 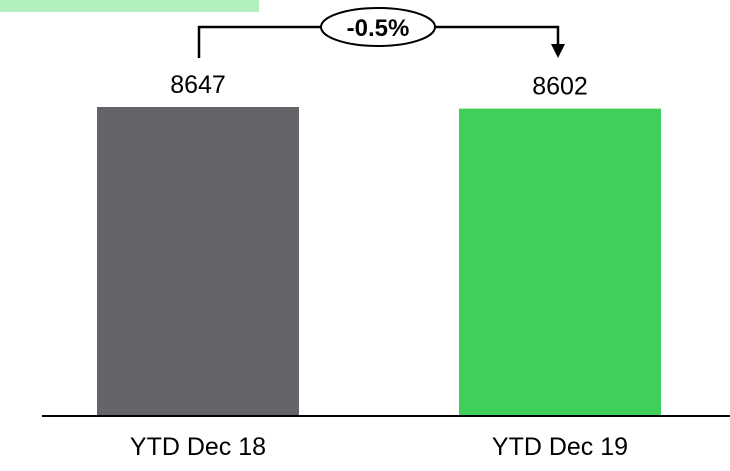 I want to click on category-labels-group: YTD Dec 18 YTD Dec 19, so click(x=379, y=447).